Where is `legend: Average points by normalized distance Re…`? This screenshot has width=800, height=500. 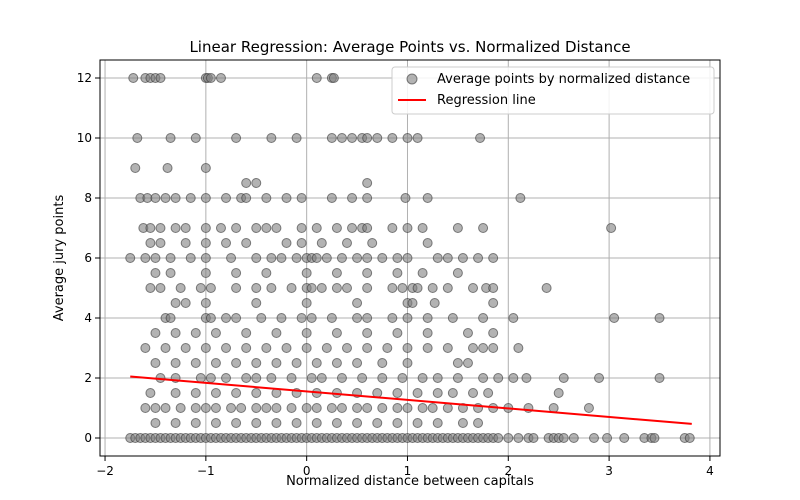 legend: Average points by normalized distance Re… is located at coordinates (553, 90).